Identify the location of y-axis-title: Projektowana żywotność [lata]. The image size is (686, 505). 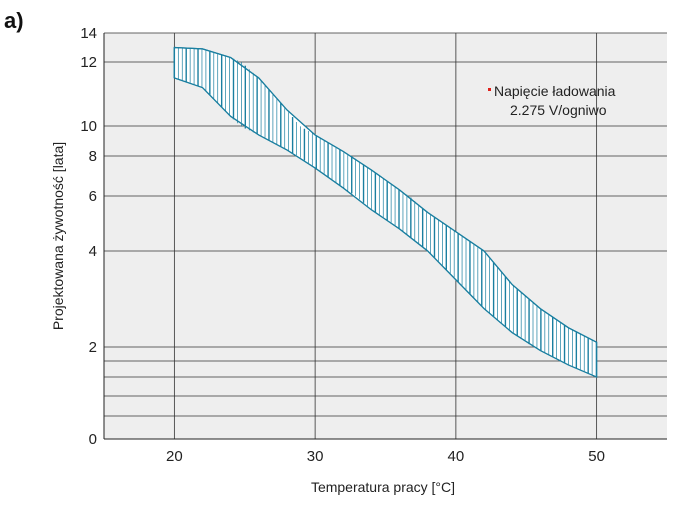
(58, 236).